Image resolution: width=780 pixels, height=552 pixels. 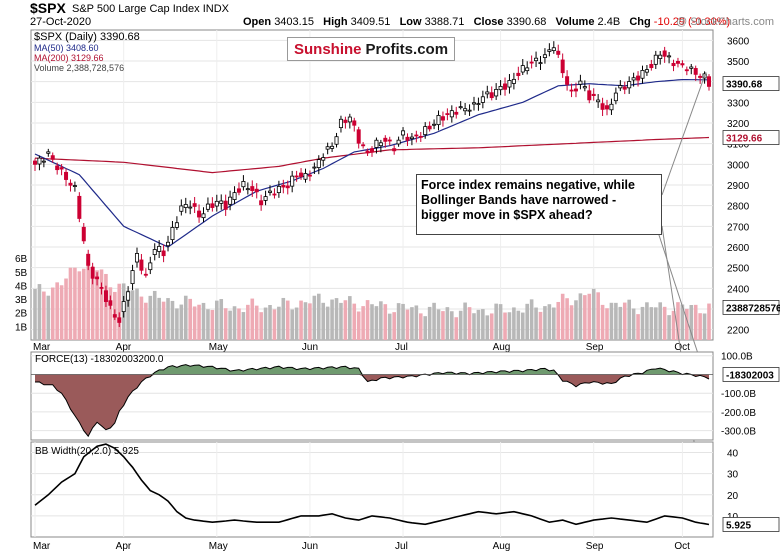 I want to click on low-value: 3388.71, so click(x=444, y=22).